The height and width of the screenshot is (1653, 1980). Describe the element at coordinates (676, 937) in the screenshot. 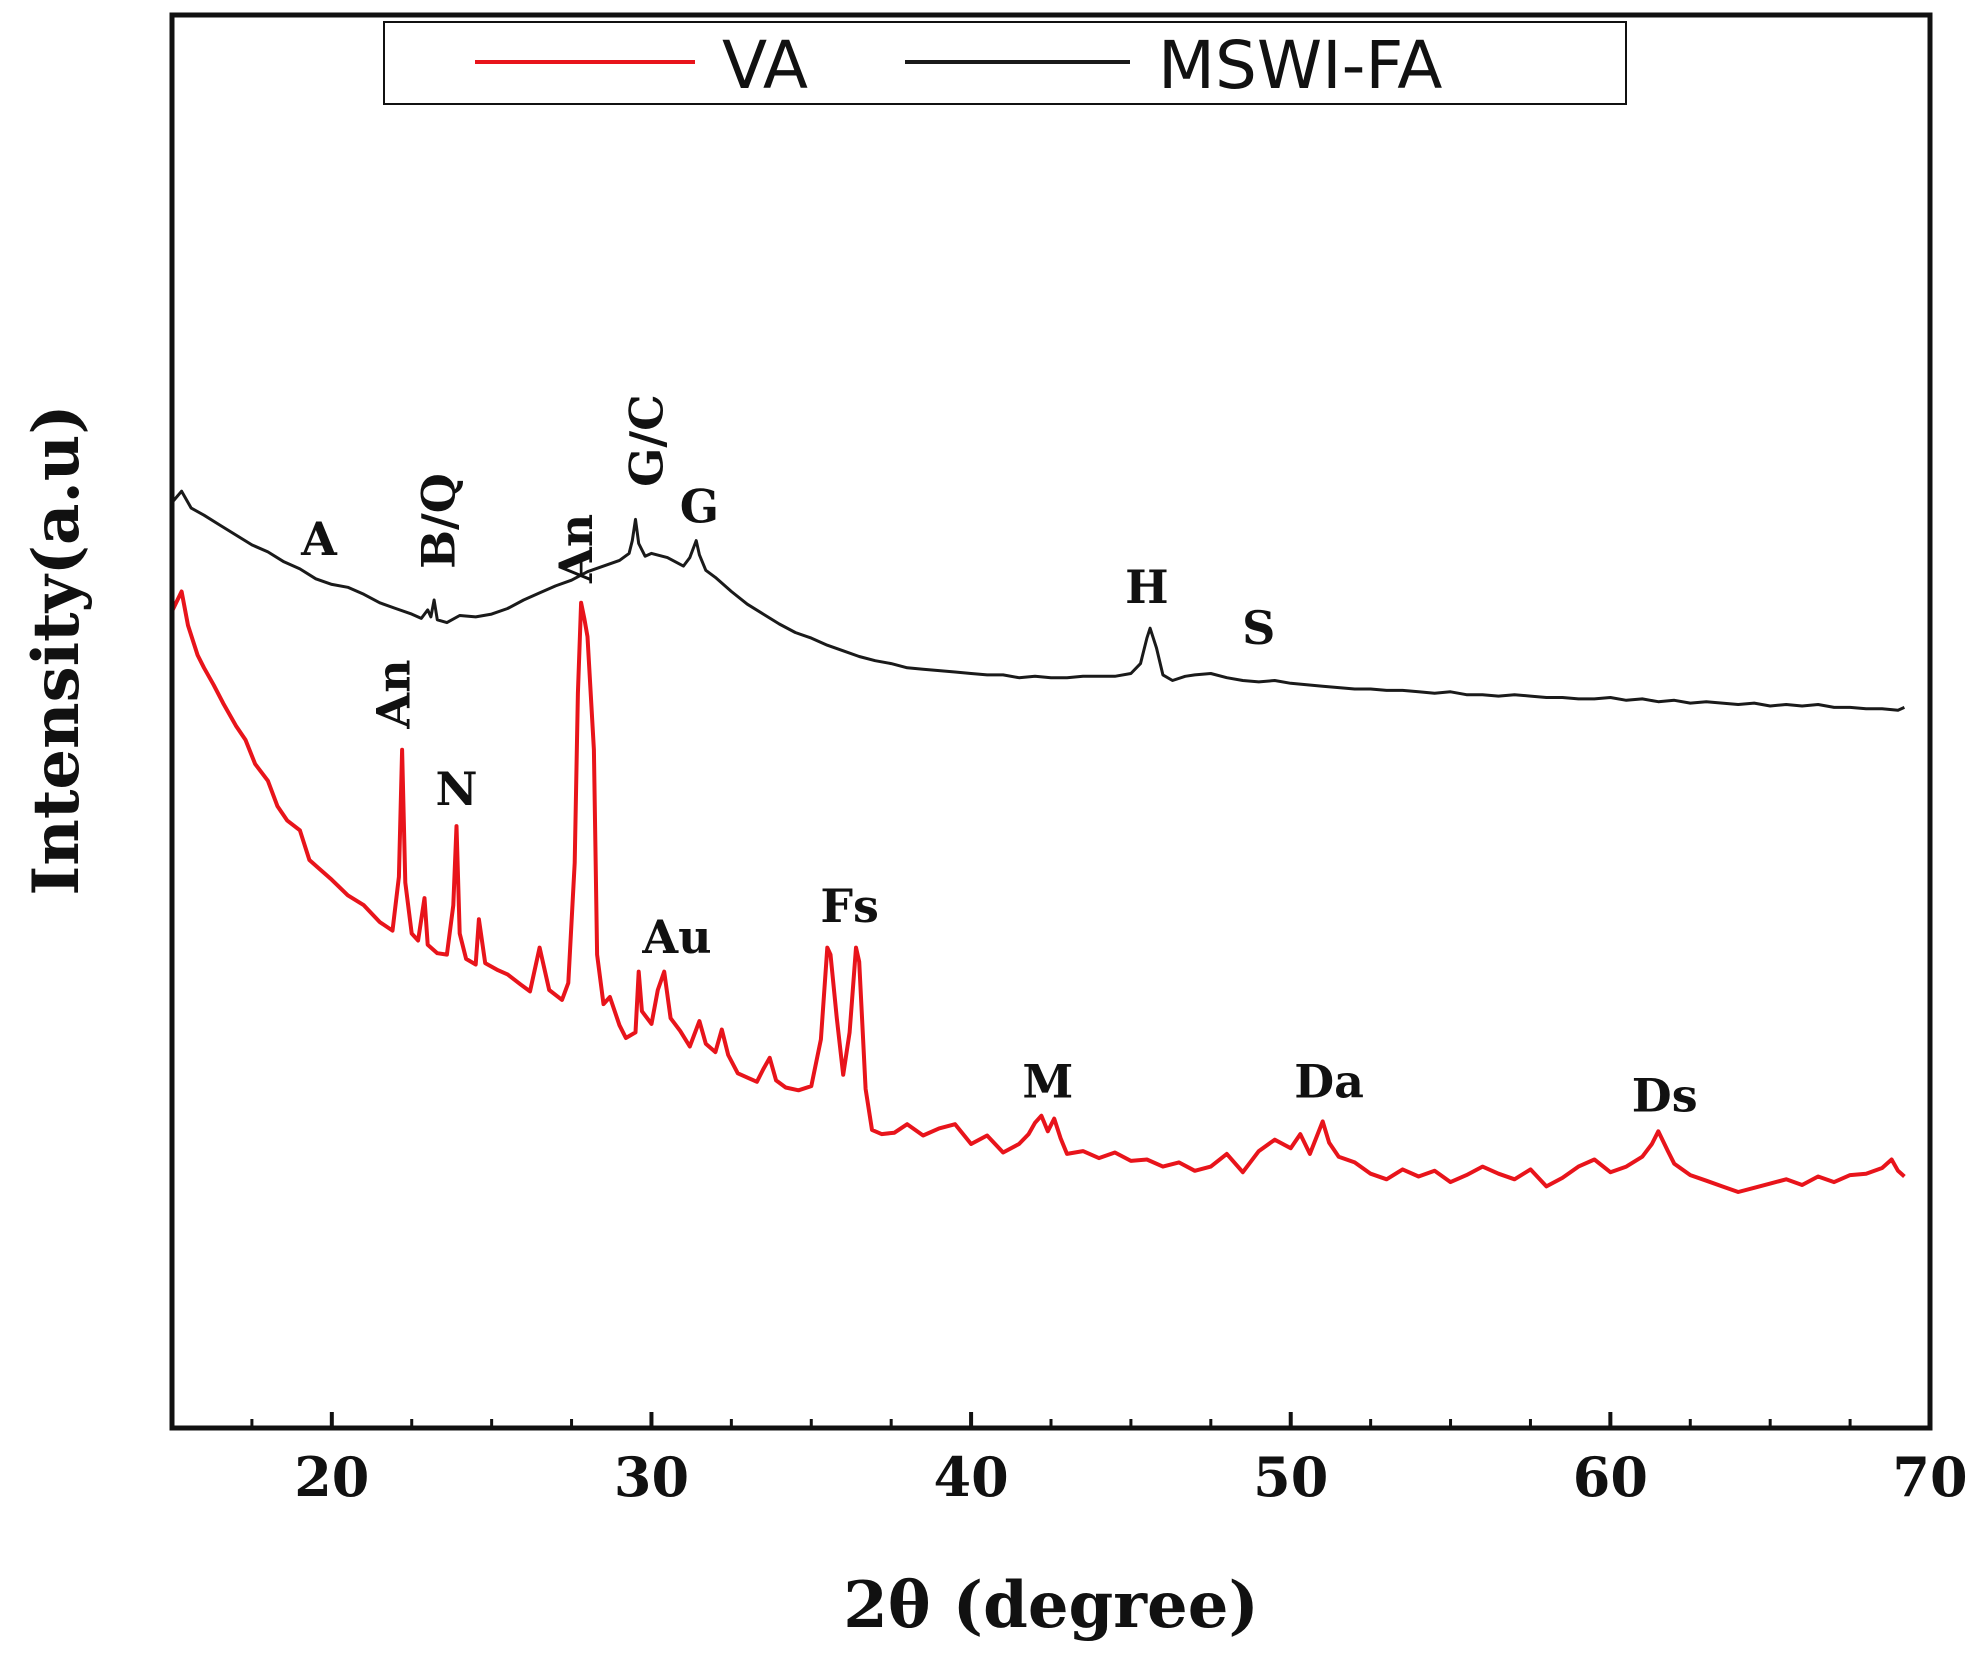

I see `peak-label: Au` at that location.